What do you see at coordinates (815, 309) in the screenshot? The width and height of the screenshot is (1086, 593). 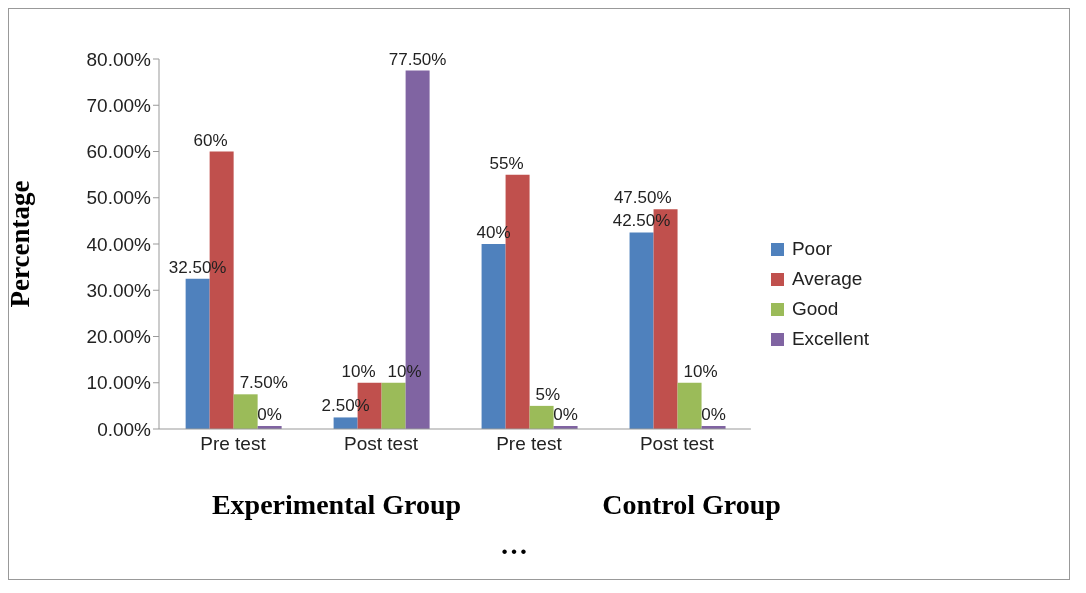 I see `legend-label: Good` at bounding box center [815, 309].